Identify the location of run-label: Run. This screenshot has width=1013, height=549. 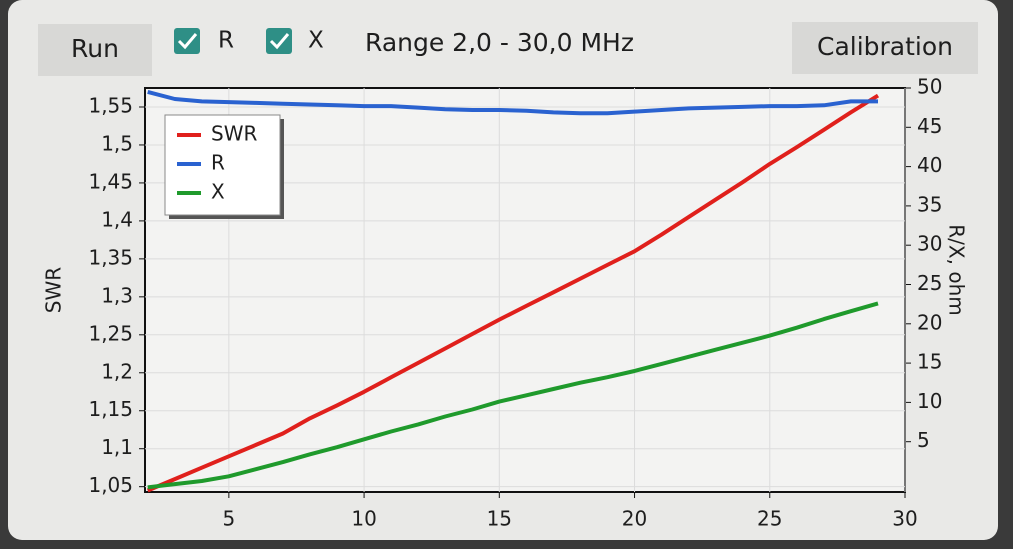
(95, 48).